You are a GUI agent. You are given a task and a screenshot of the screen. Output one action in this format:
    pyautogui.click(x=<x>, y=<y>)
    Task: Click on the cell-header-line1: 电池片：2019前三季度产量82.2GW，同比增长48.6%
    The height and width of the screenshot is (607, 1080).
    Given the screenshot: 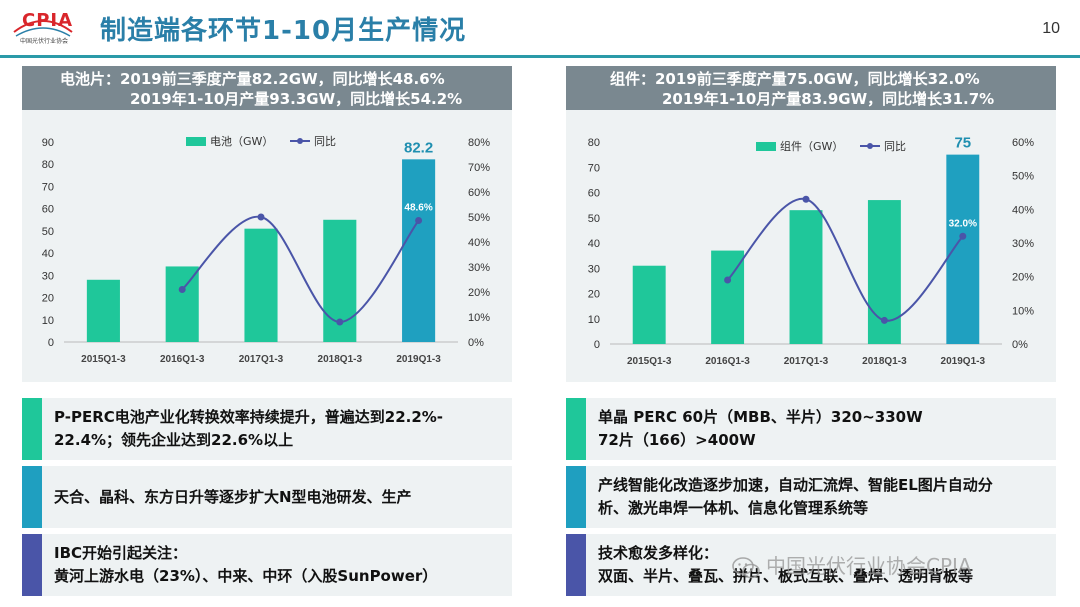 What is the action you would take?
    pyautogui.click(x=252, y=79)
    